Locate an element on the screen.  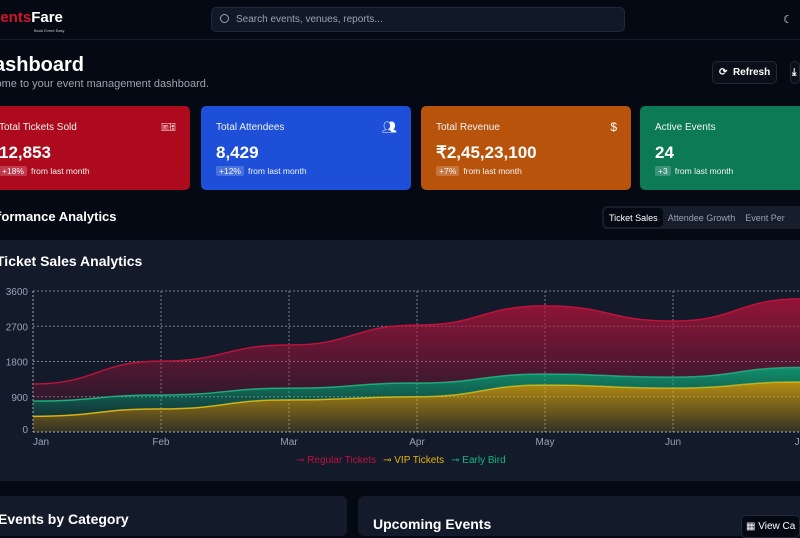
refresh-button: ⟳ Refresh is located at coordinates (745, 72).